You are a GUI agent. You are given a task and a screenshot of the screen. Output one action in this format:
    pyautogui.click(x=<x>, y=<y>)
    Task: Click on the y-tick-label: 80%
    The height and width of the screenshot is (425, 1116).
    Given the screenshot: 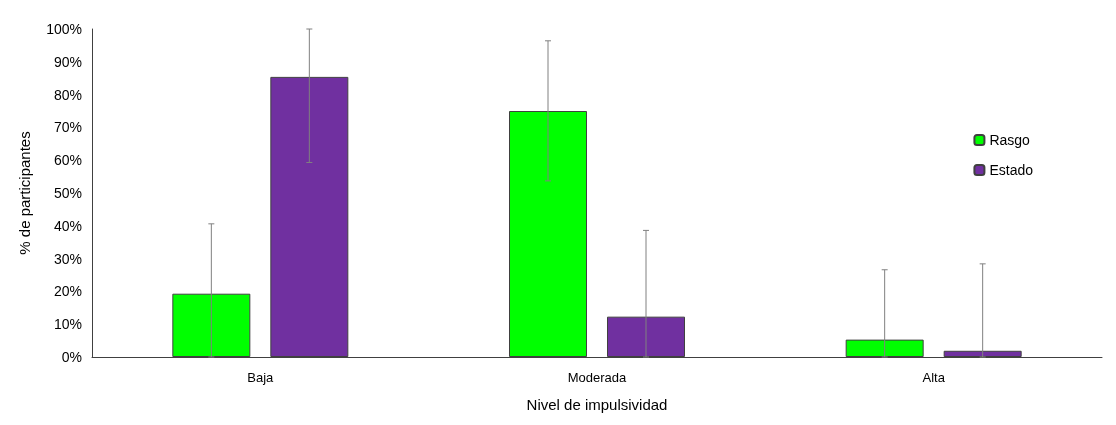 What is the action you would take?
    pyautogui.click(x=67, y=94)
    